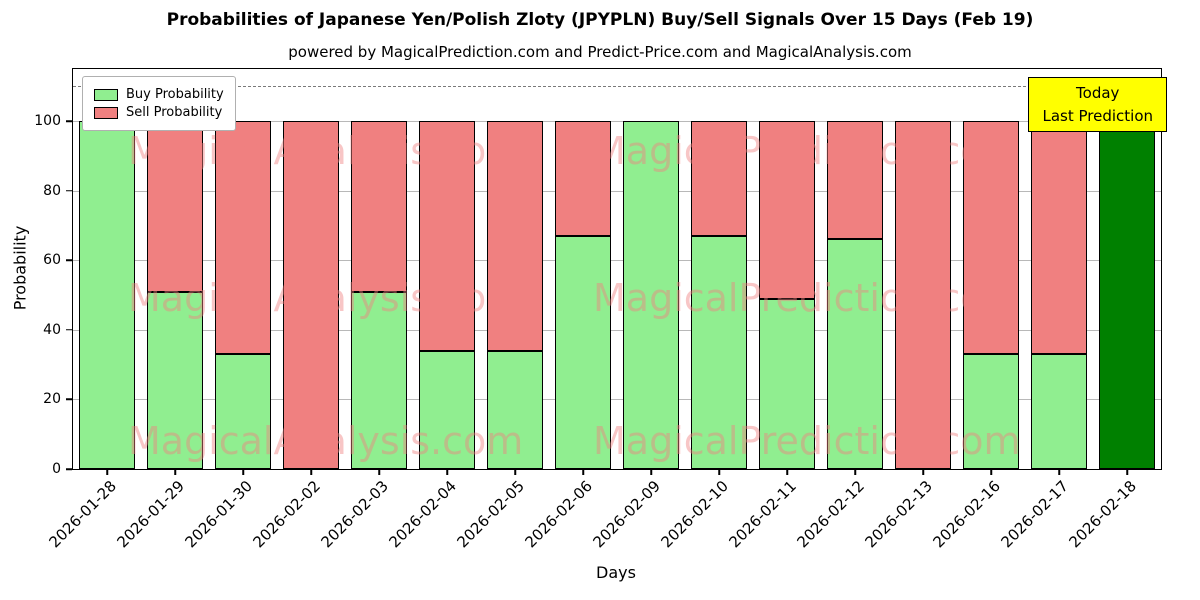 The image size is (1200, 600). I want to click on legend-item-sell: Sell Probability, so click(159, 112).